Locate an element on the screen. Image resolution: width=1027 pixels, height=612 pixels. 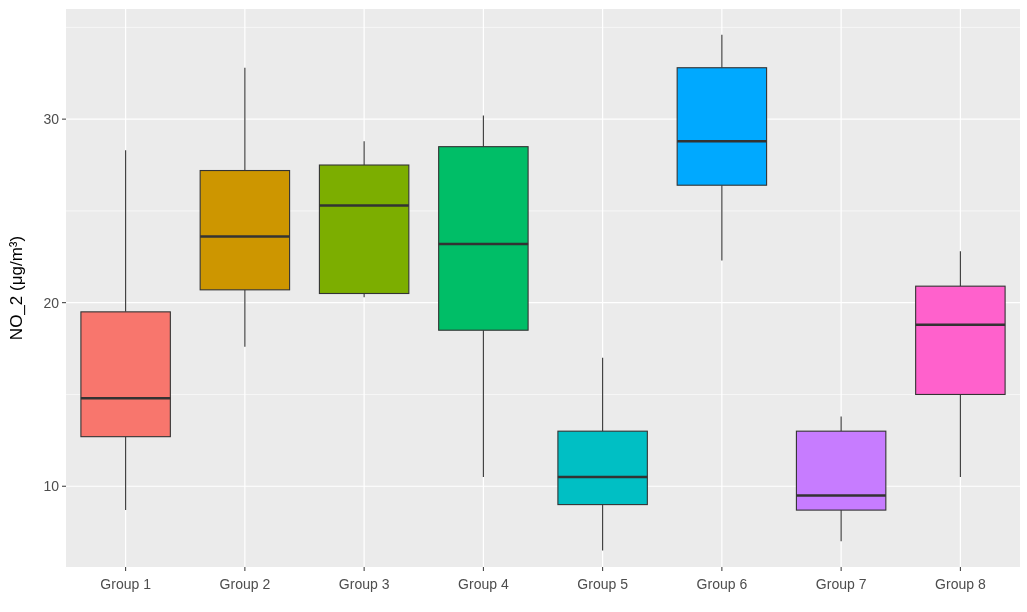
y-tick-label: 30 is located at coordinates (51, 119).